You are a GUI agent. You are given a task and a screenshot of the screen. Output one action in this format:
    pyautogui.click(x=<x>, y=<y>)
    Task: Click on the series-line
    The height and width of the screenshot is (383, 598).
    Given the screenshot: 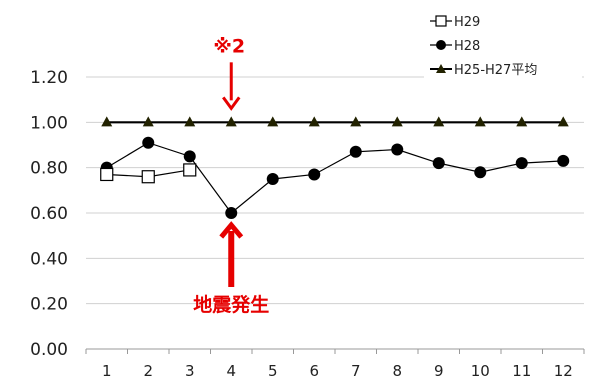 What is the action you would take?
    pyautogui.click(x=335, y=178)
    